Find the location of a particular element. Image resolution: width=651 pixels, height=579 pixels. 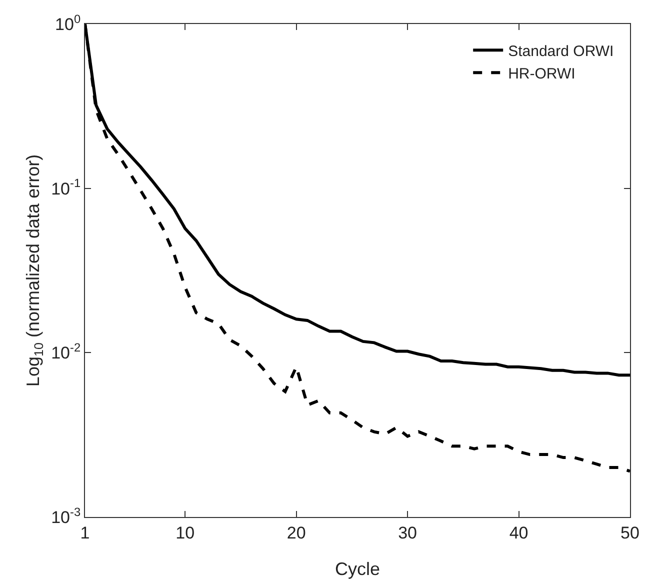

legend-label: HR-ORWI is located at coordinates (542, 73).